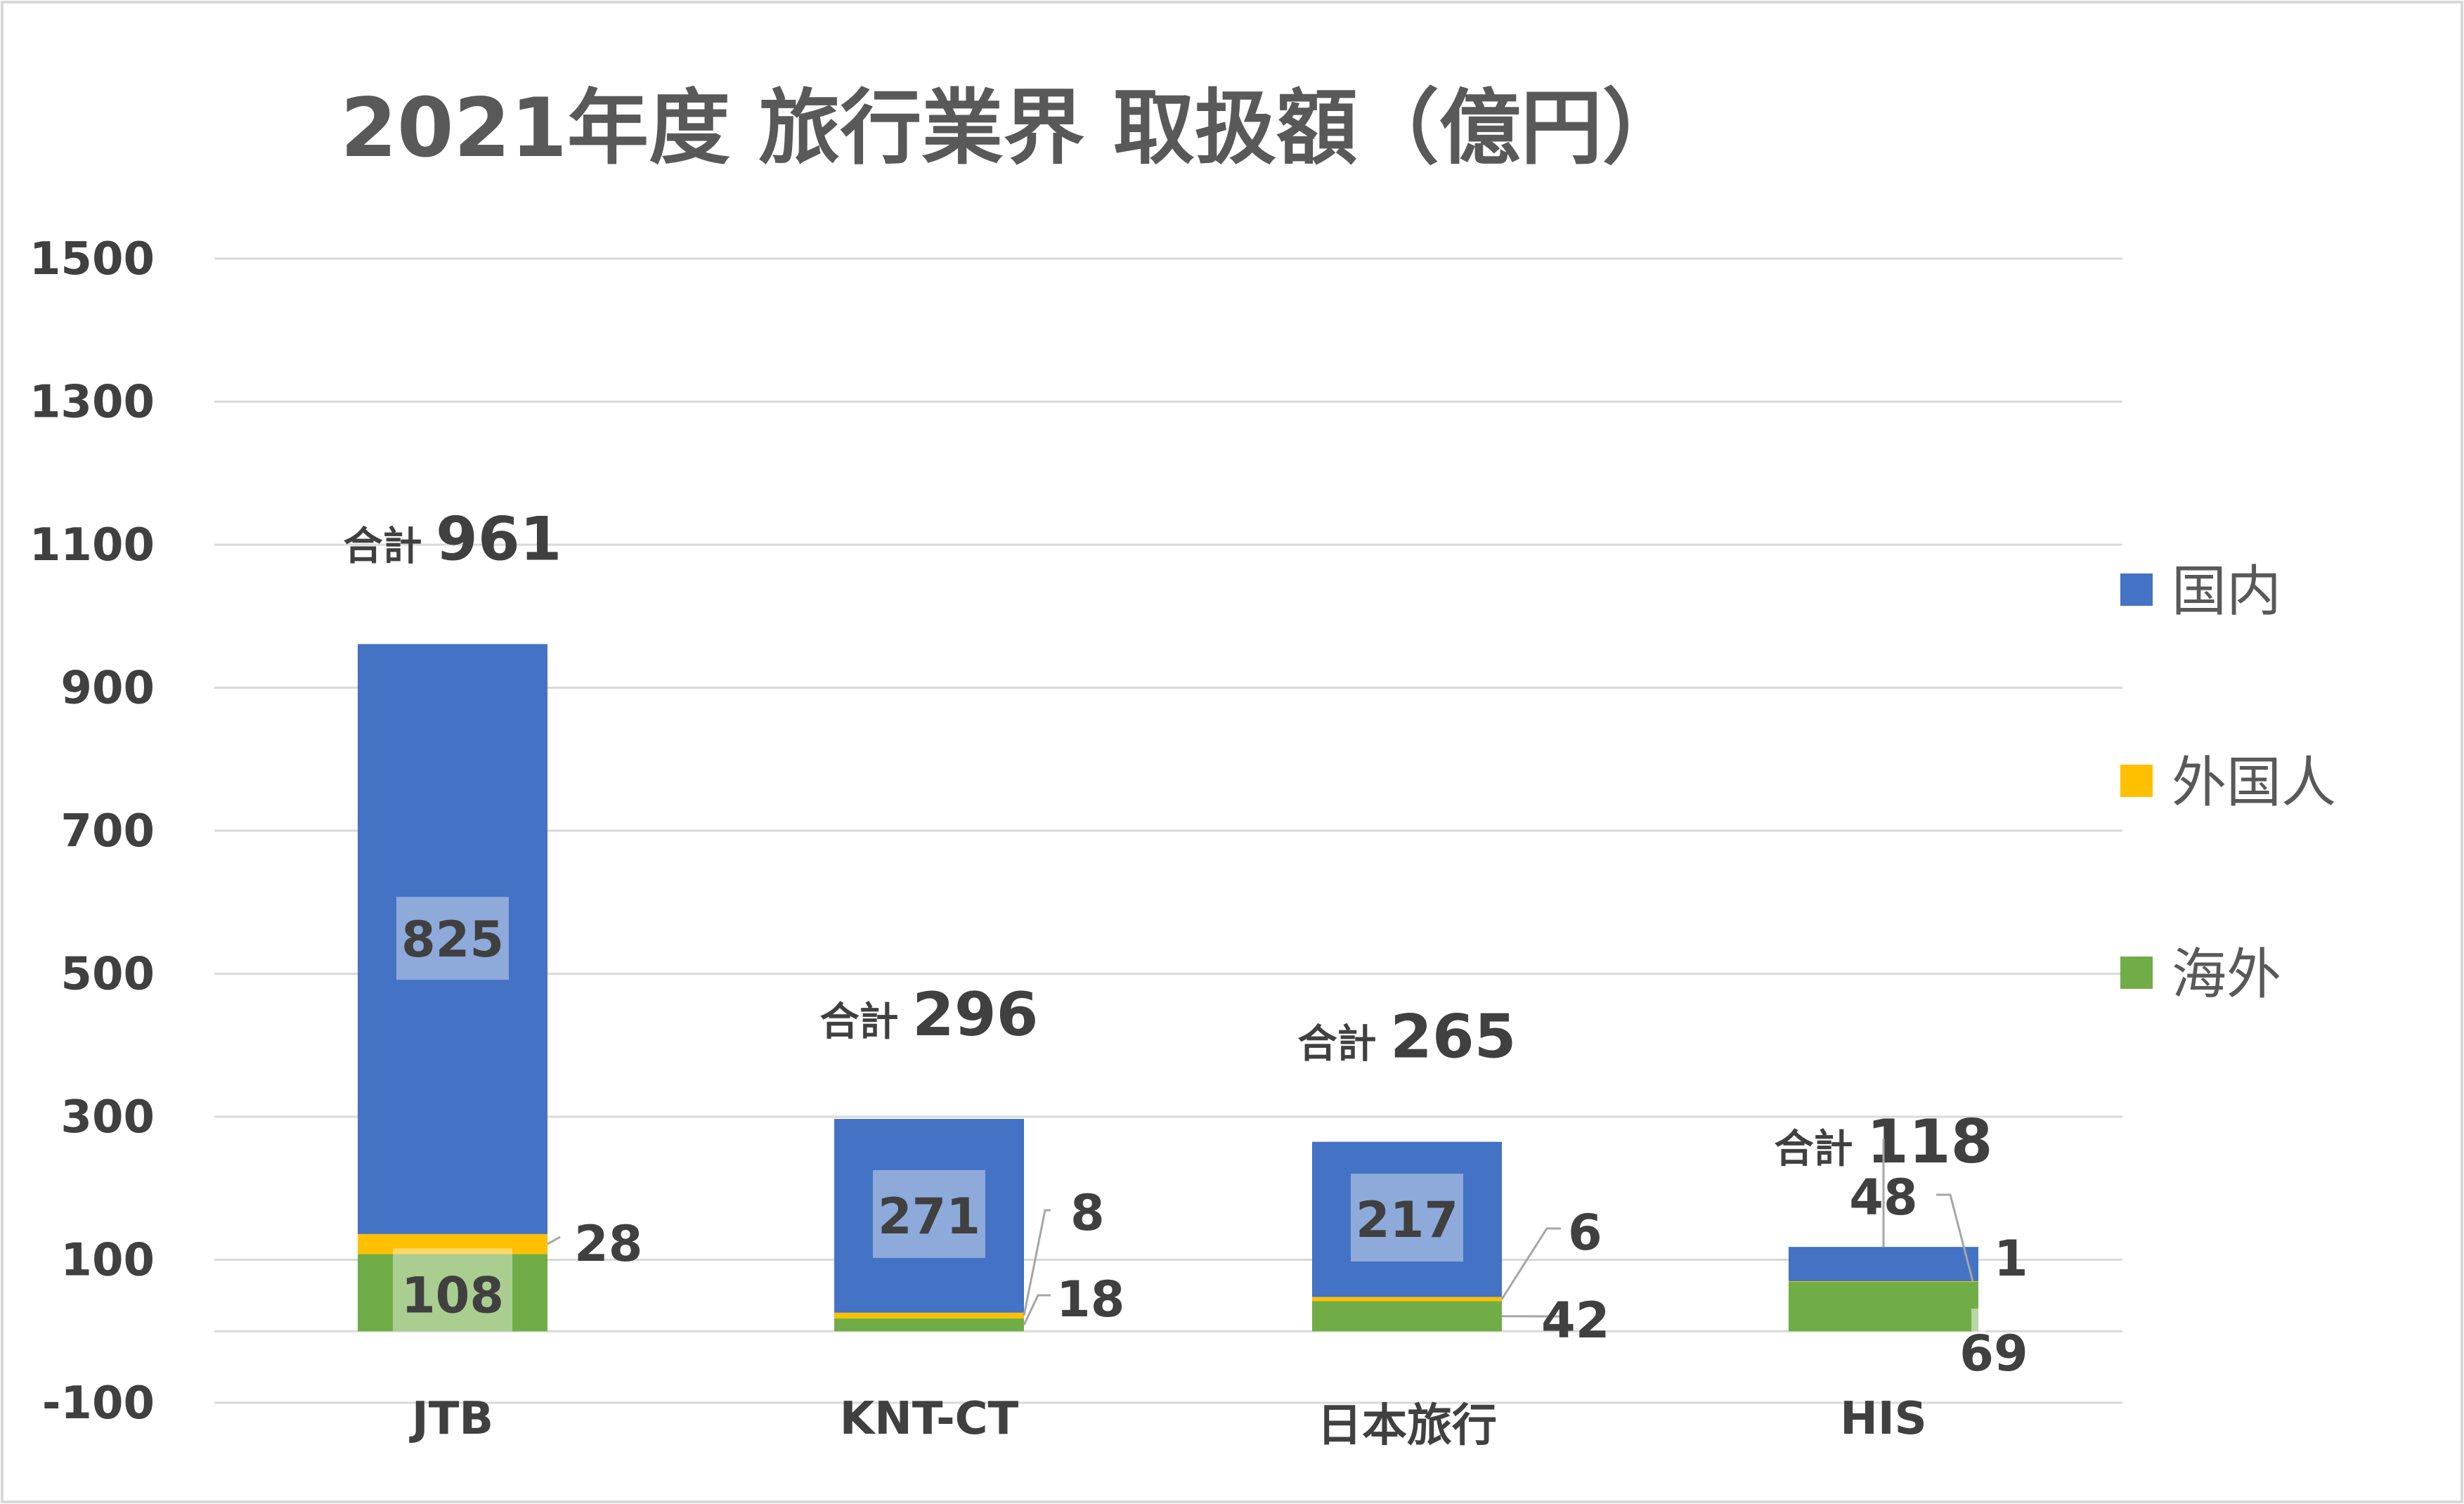 This screenshot has width=2464, height=1504. Describe the element at coordinates (2254, 783) in the screenshot. I see `legend-label: 外国人` at that location.